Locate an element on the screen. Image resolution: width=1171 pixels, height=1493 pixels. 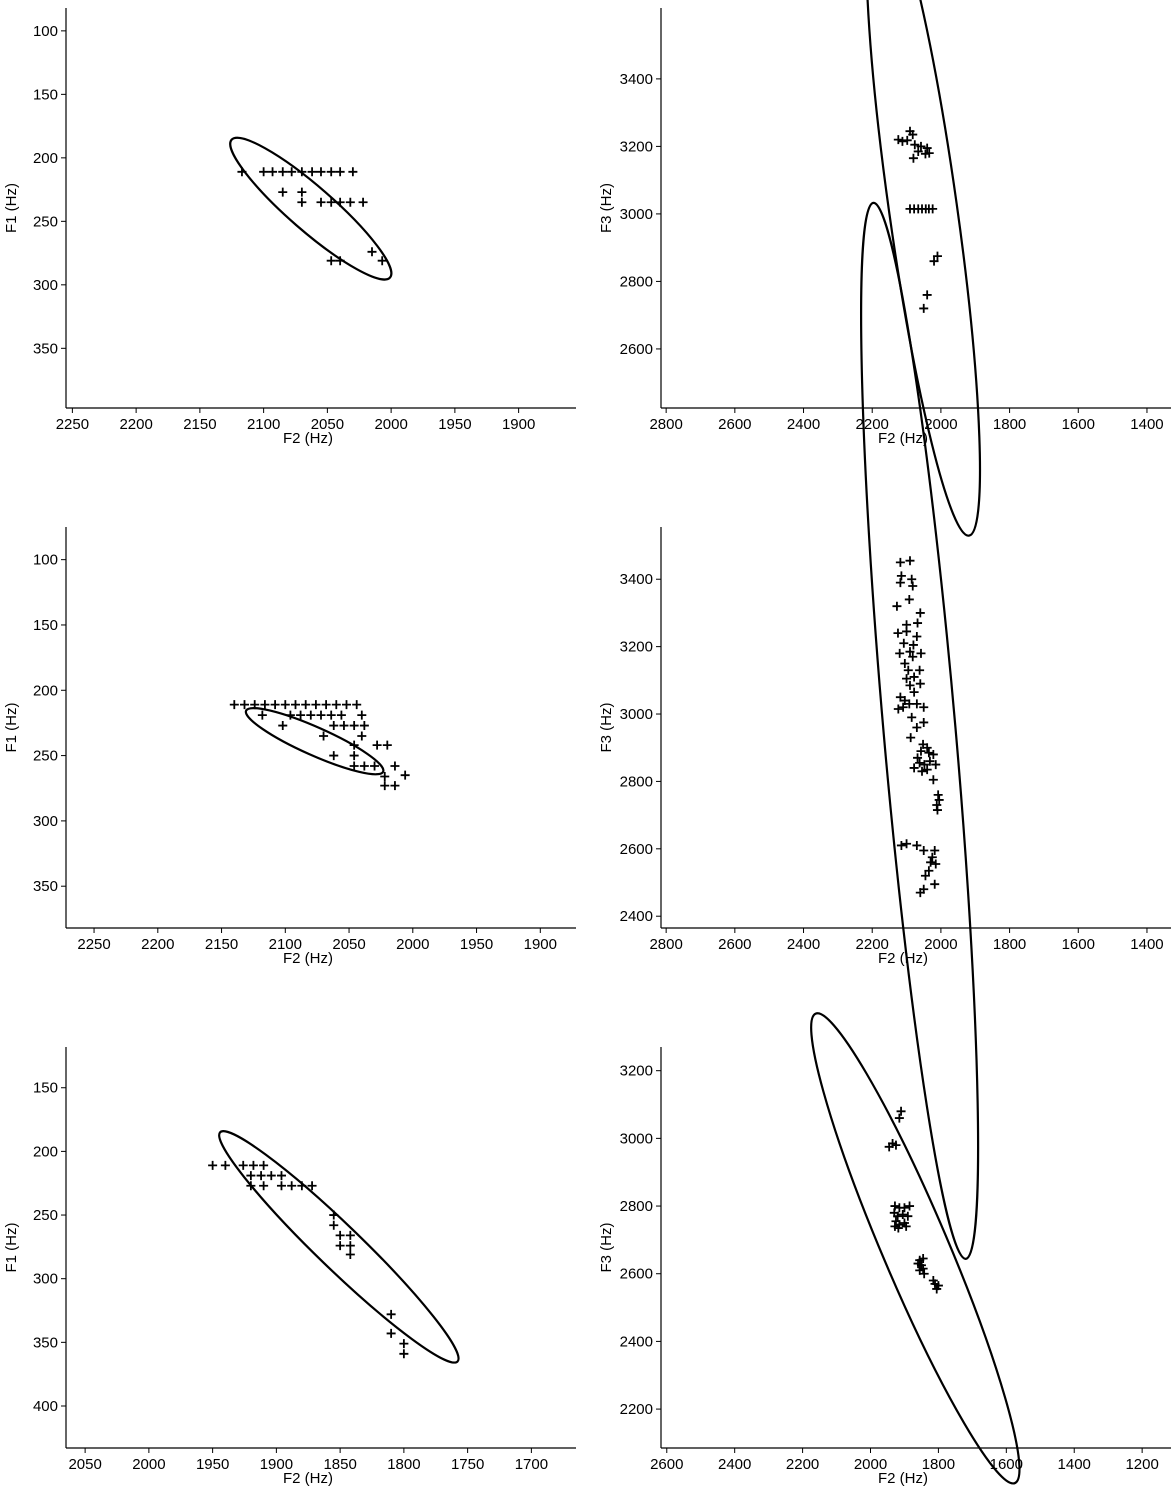
y-tick-label: 150 is located at coordinates (45, 625).